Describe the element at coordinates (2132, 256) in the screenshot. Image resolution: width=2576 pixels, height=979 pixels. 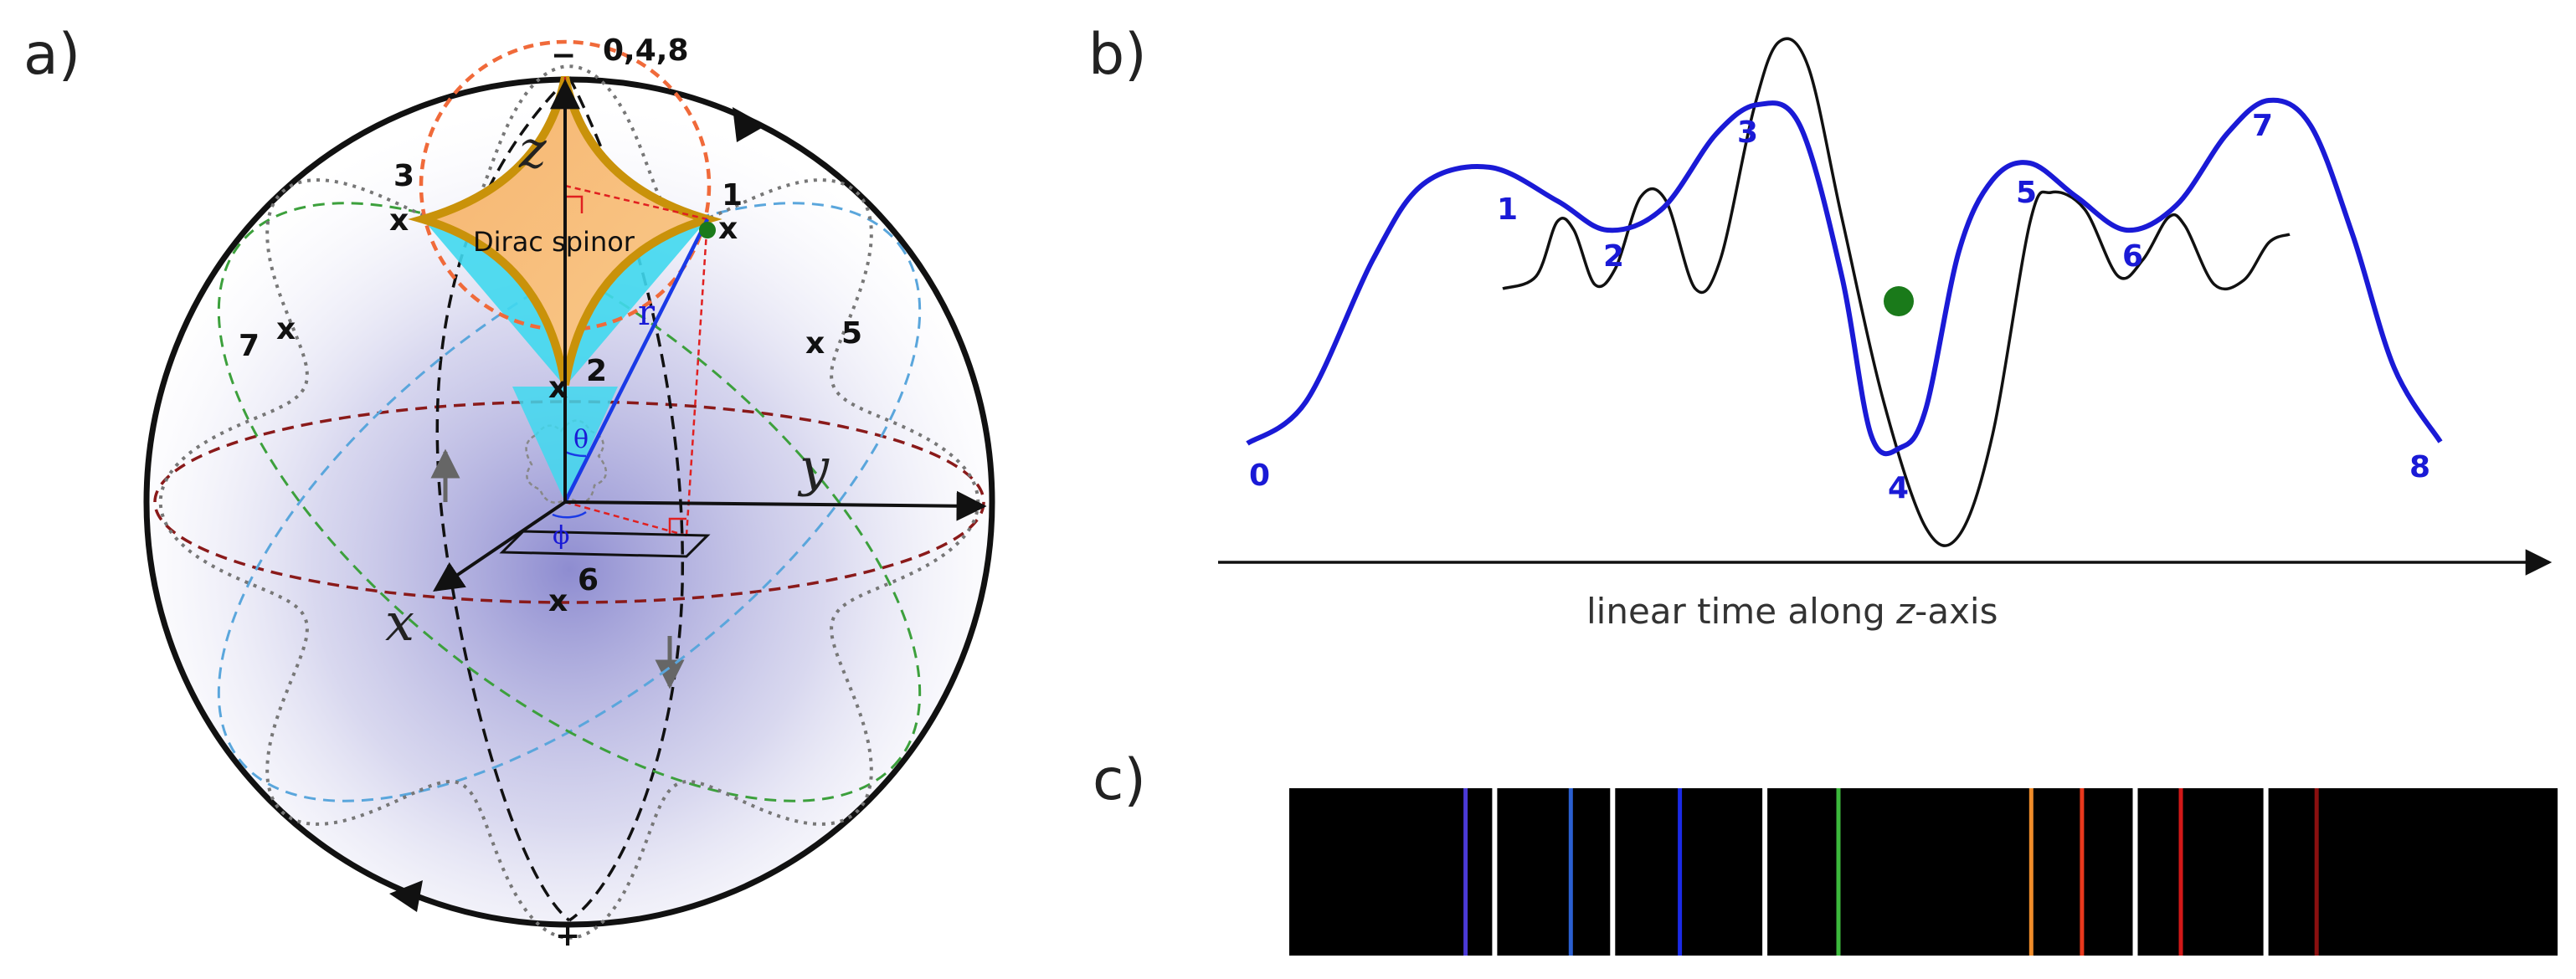
I see `wave-label-6: 6` at that location.